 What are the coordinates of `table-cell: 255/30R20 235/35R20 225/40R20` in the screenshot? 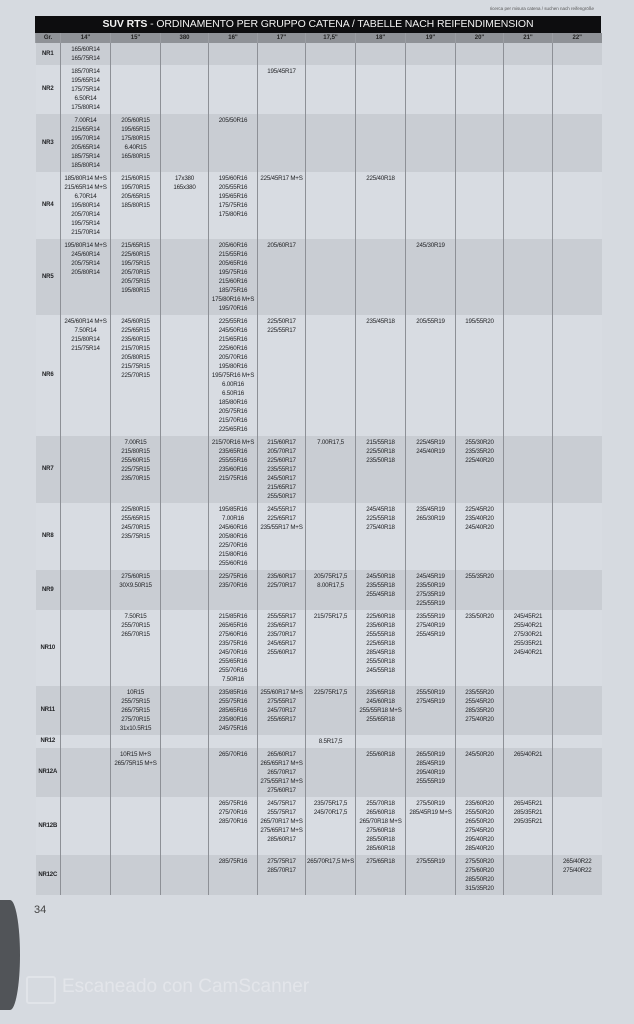 It's located at (479, 469).